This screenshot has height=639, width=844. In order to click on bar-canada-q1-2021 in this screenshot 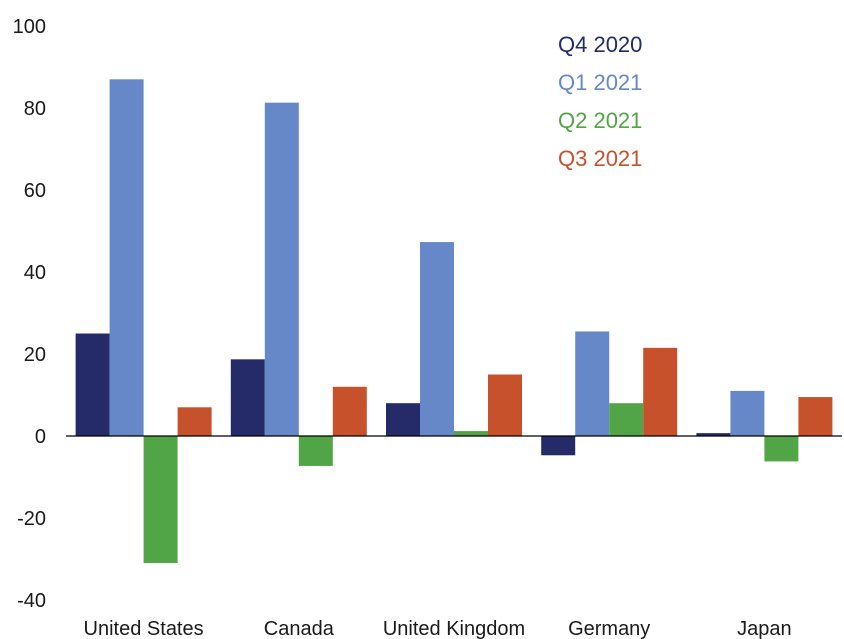, I will do `click(281, 269)`.